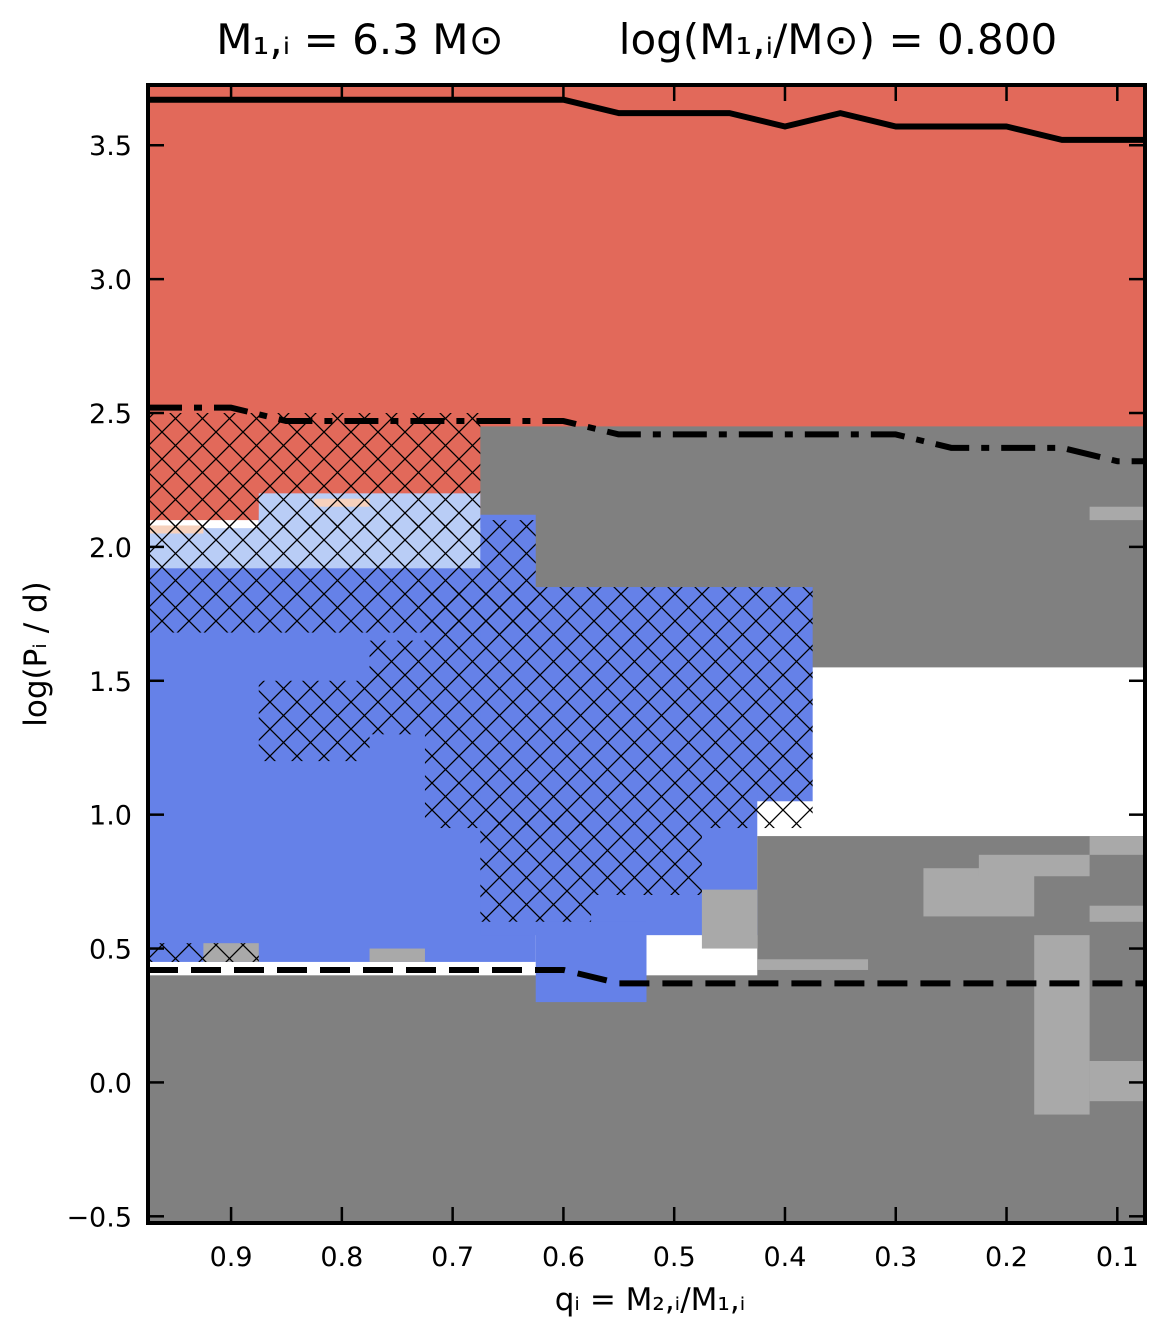 This screenshot has height=1337, width=1159. I want to click on x-tick-labels: 0.9 0.8 0.7 0.6 0.5 0.4 0.3 0.2 0.1, so click(674, 1257).